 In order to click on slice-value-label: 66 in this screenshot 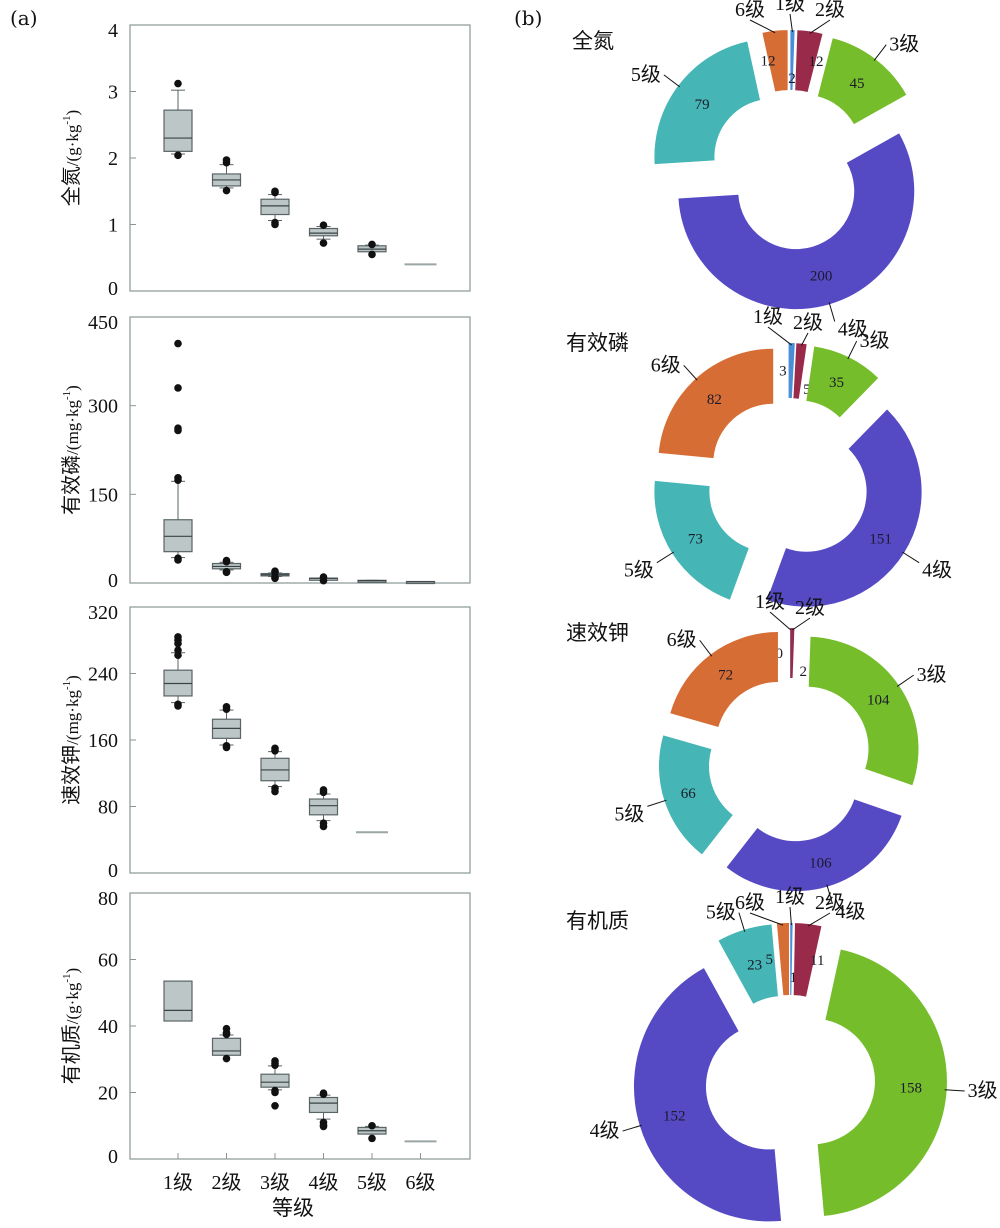, I will do `click(689, 794)`.